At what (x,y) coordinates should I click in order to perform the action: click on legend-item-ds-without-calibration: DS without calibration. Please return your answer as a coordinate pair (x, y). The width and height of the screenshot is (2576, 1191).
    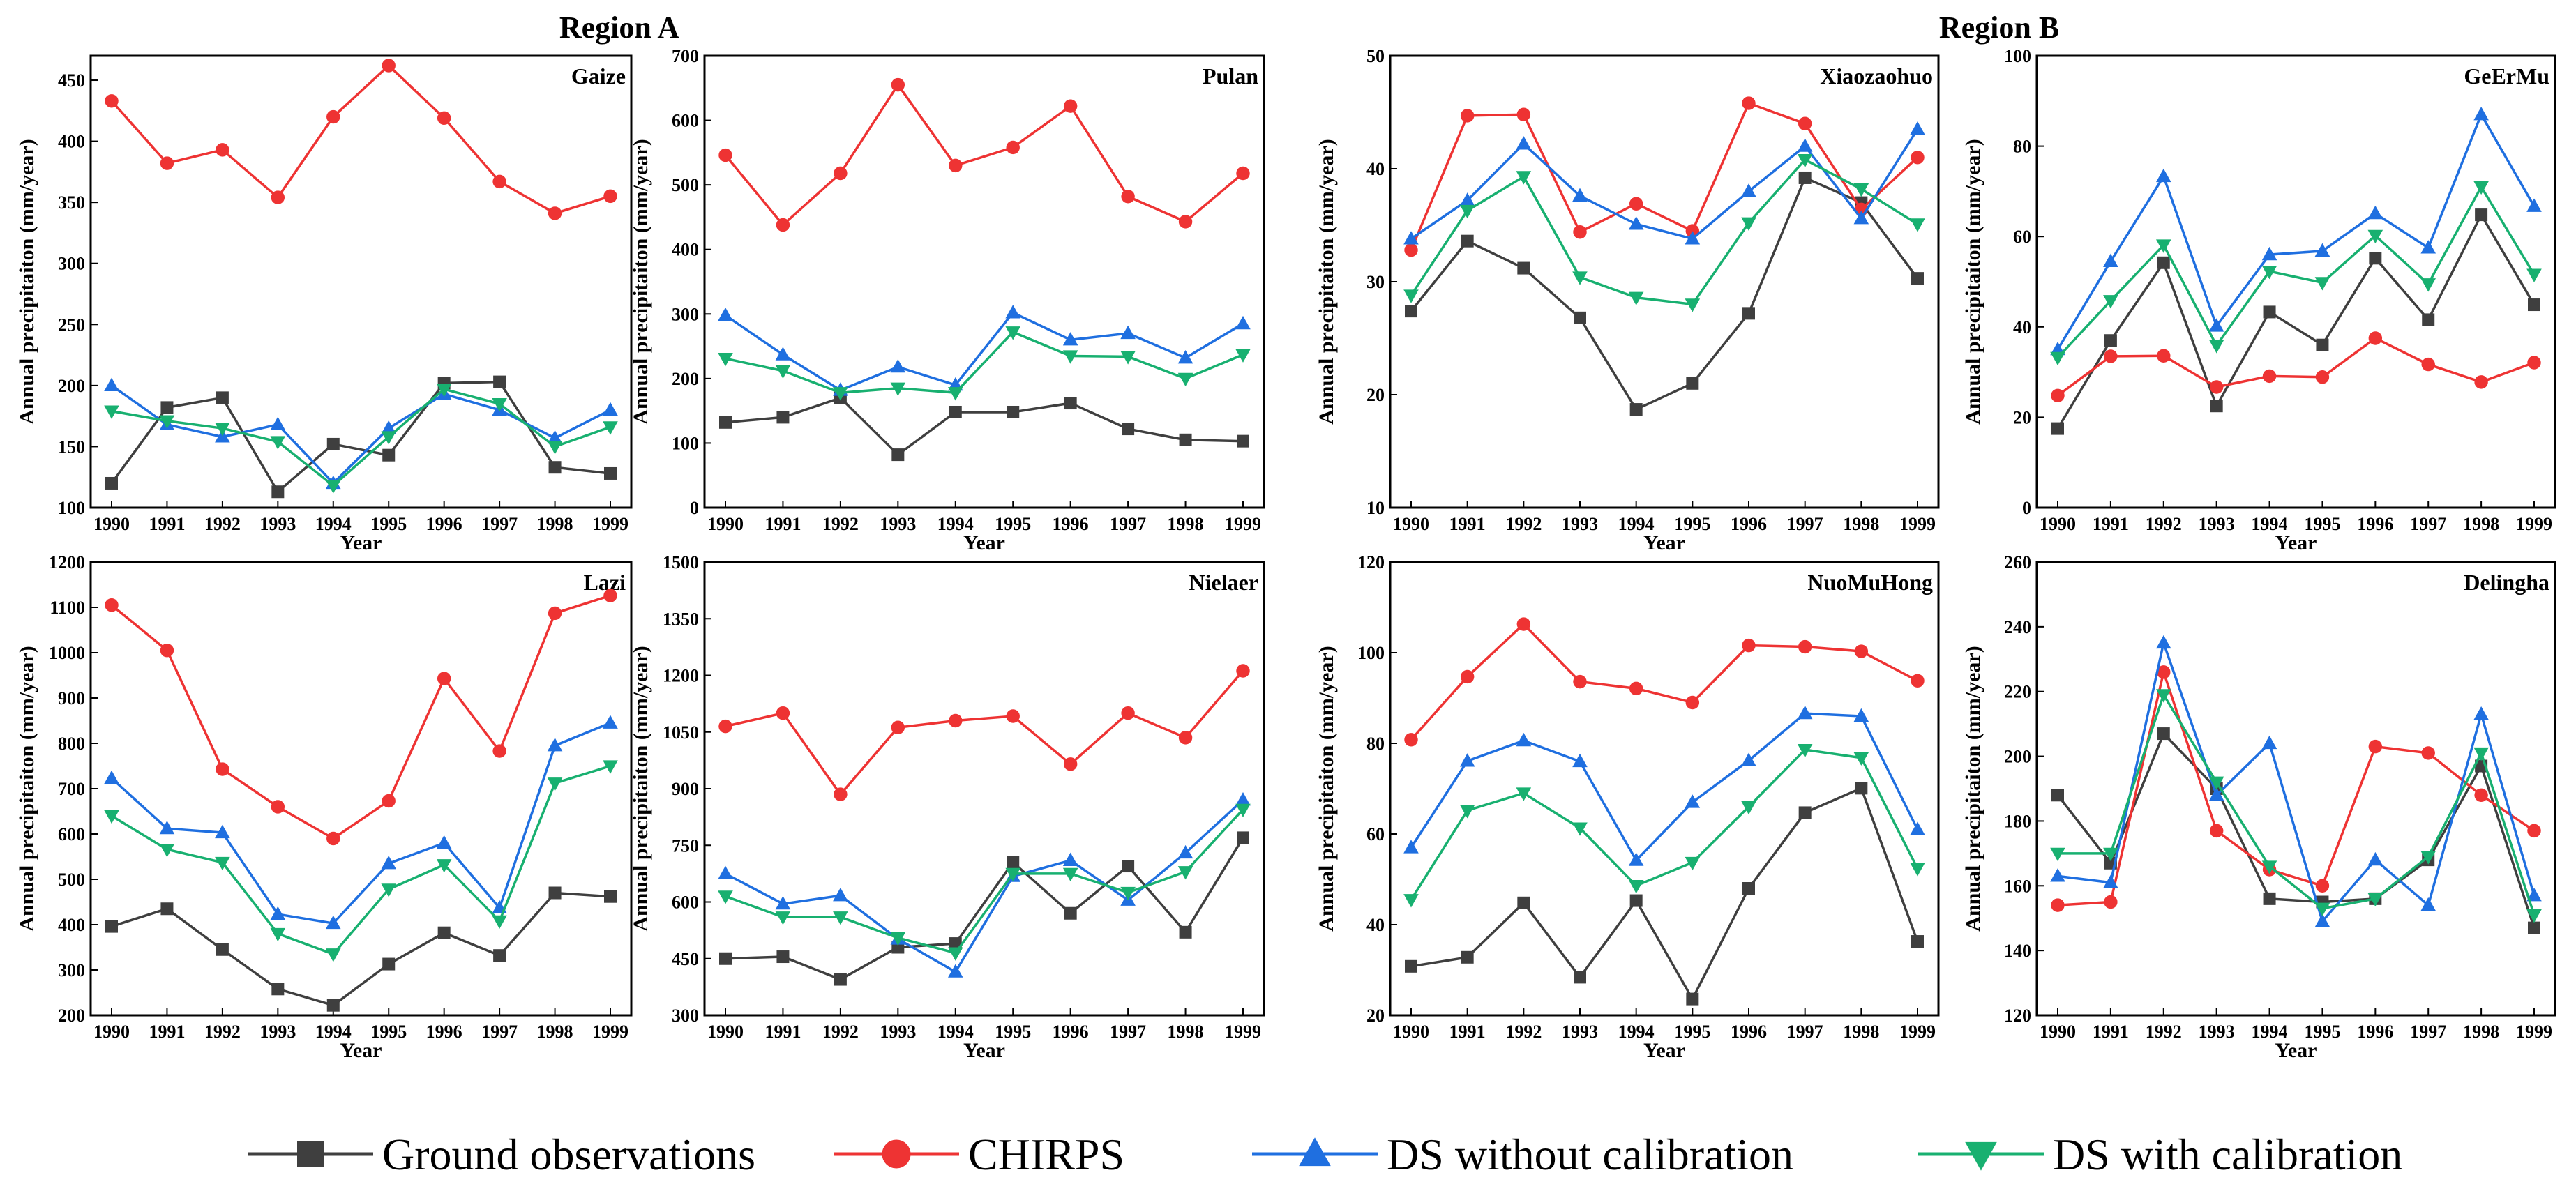
    Looking at the image, I should click on (1522, 1154).